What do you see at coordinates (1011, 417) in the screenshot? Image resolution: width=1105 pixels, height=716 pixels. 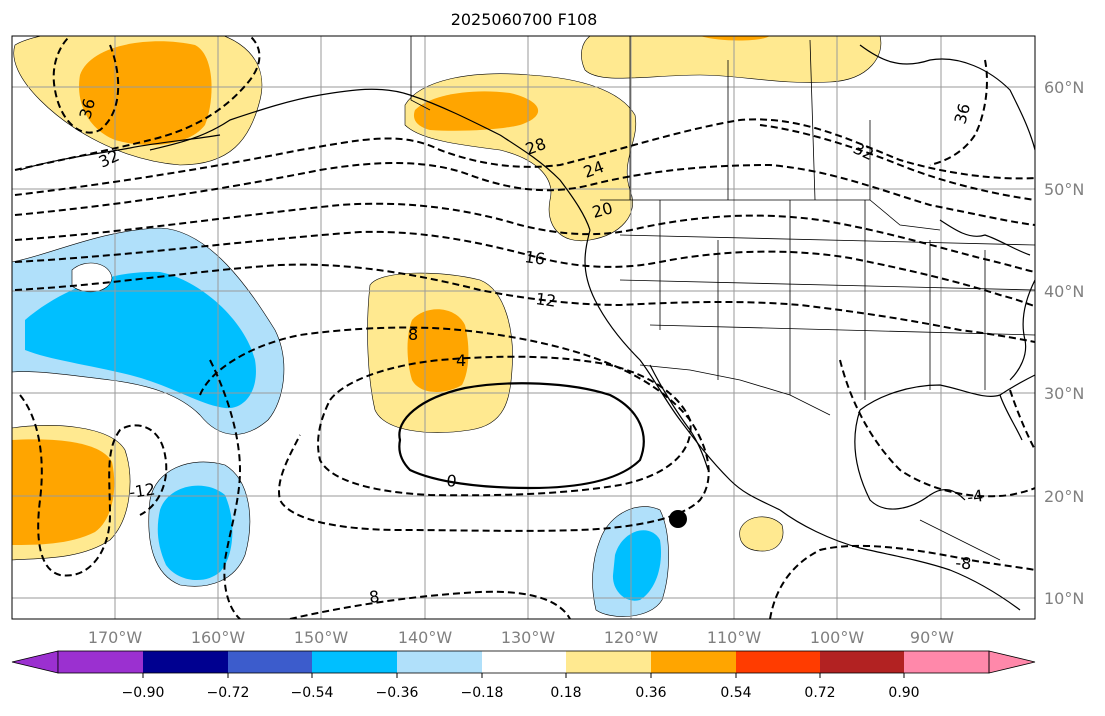 I see `coast-florida` at bounding box center [1011, 417].